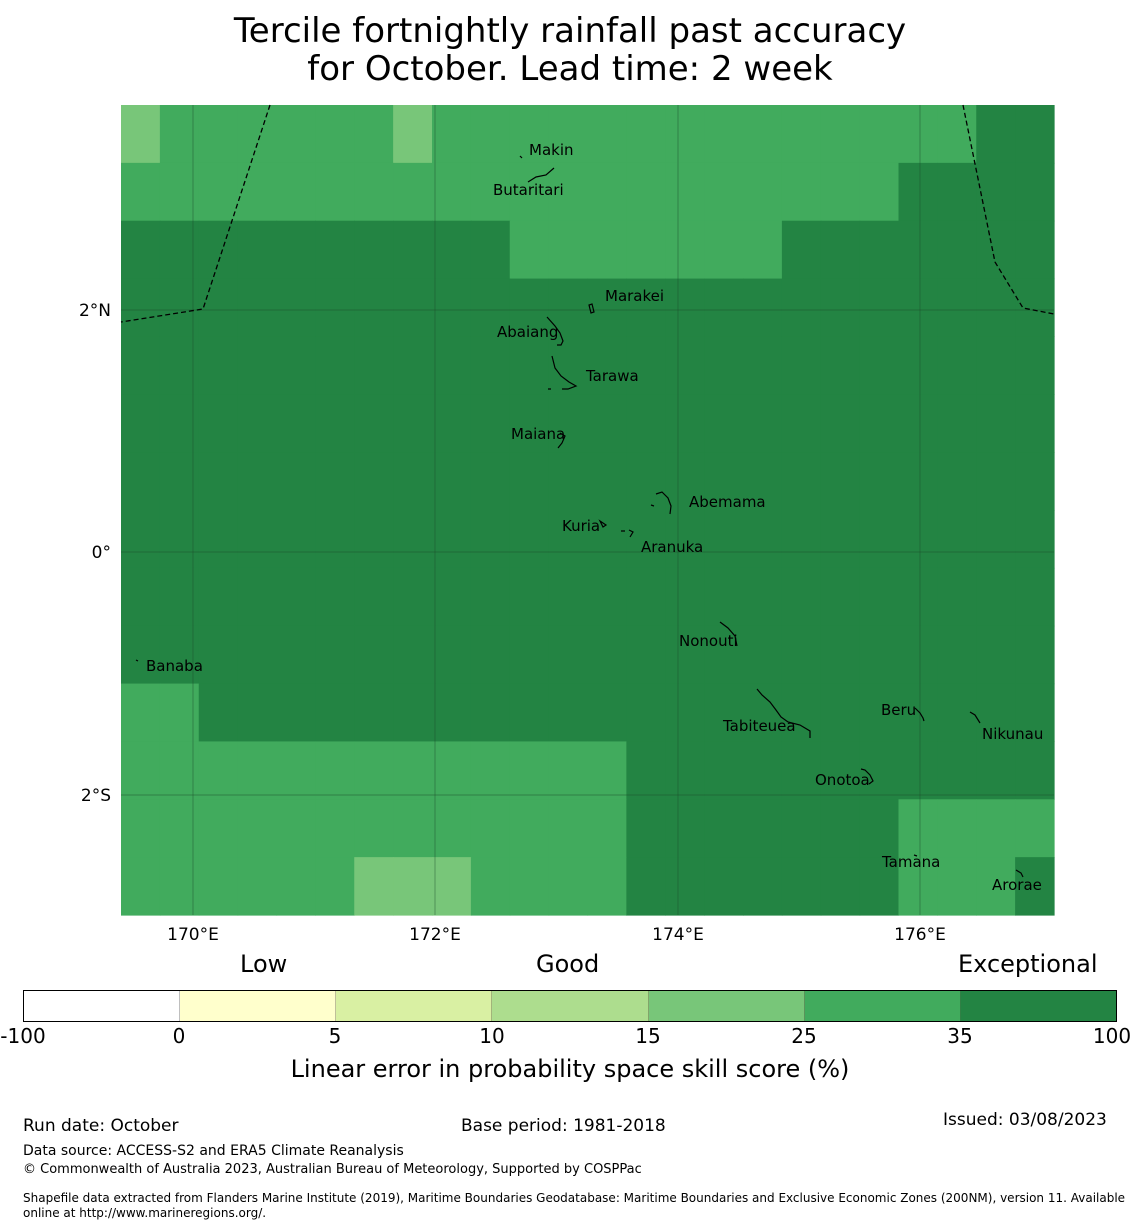 This screenshot has width=1140, height=1230. I want to click on island-label-onotoa: Onotoa, so click(842, 780).